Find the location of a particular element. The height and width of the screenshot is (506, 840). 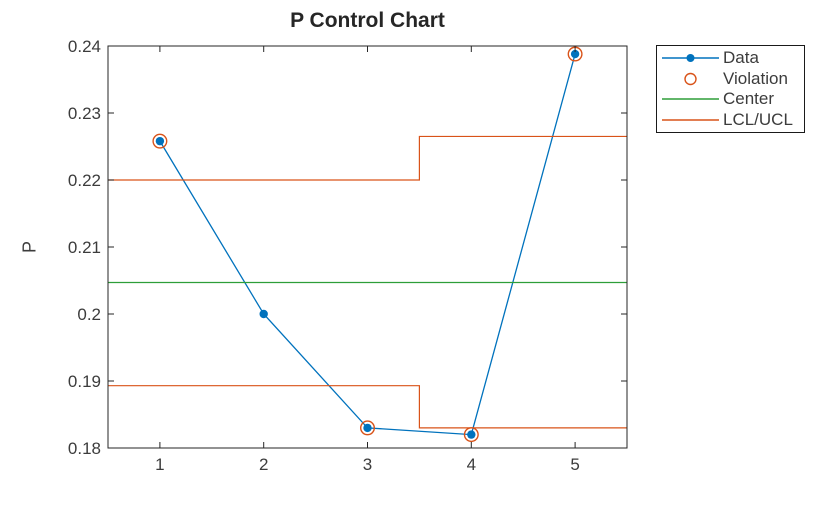

legend-label: Violation is located at coordinates (755, 78).